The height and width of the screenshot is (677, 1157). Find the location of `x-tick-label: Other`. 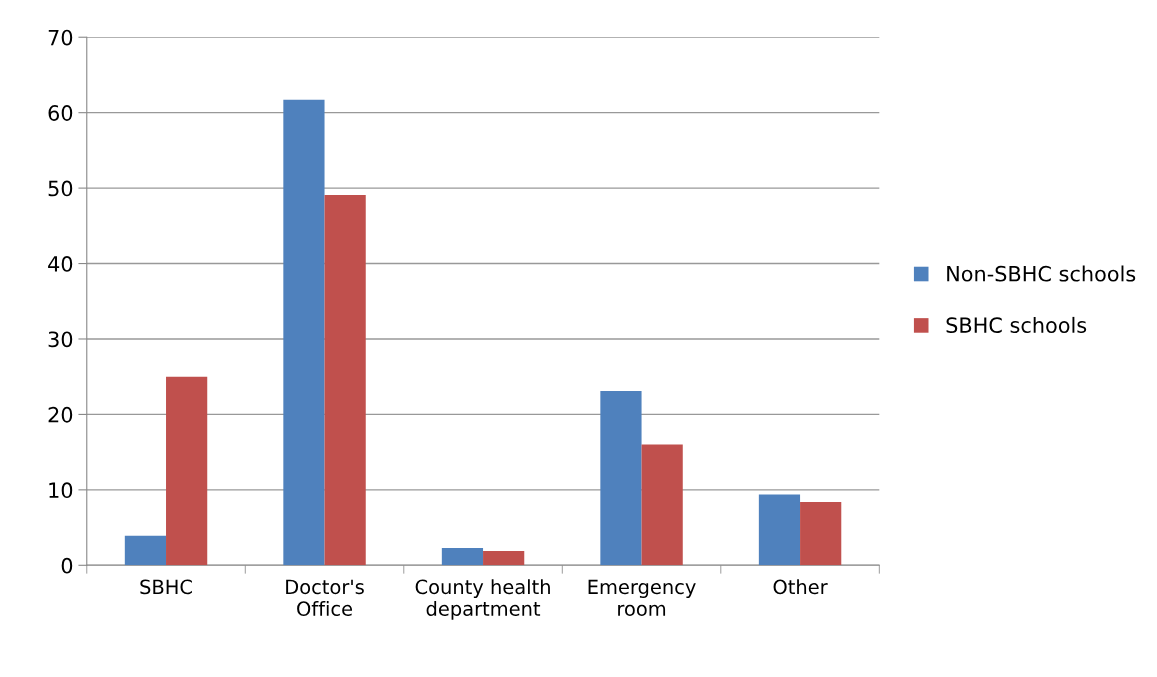

x-tick-label: Other is located at coordinates (800, 587).